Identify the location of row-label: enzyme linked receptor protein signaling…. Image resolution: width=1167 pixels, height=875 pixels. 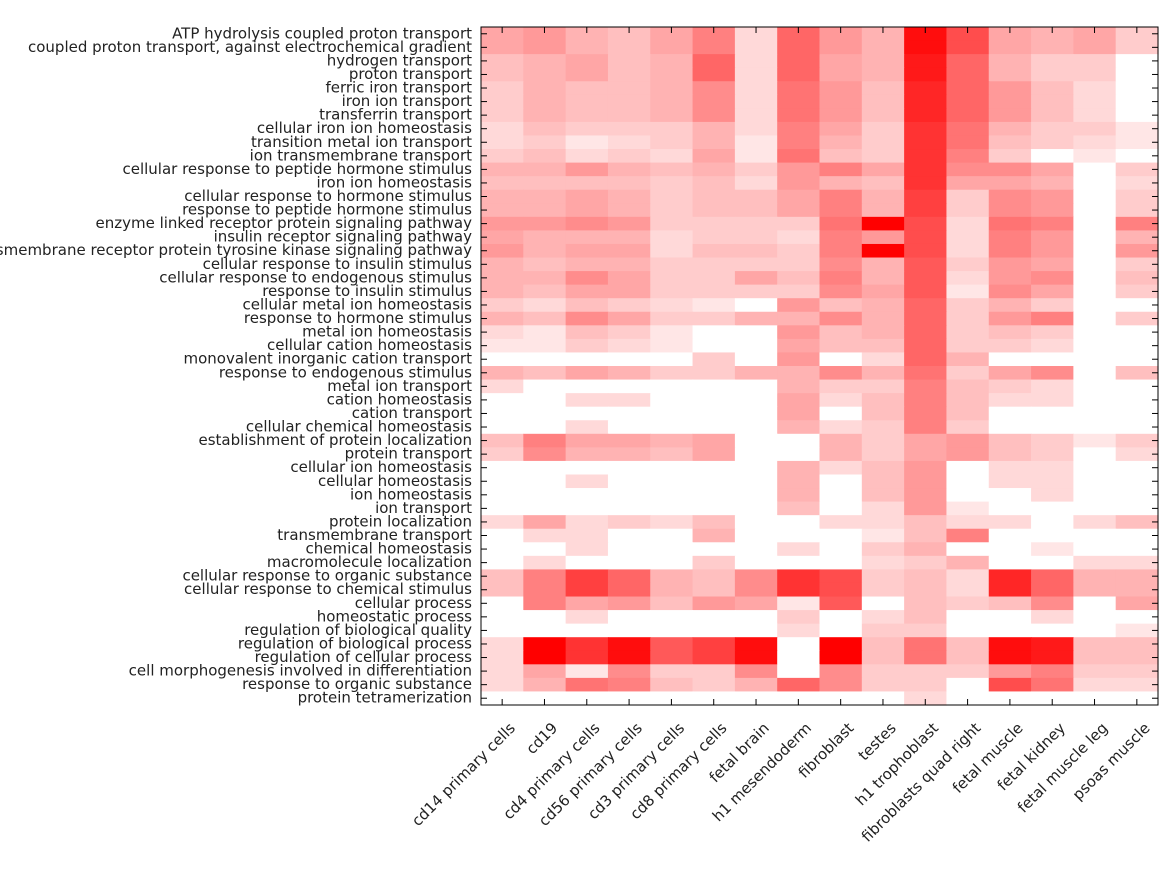
(283, 223).